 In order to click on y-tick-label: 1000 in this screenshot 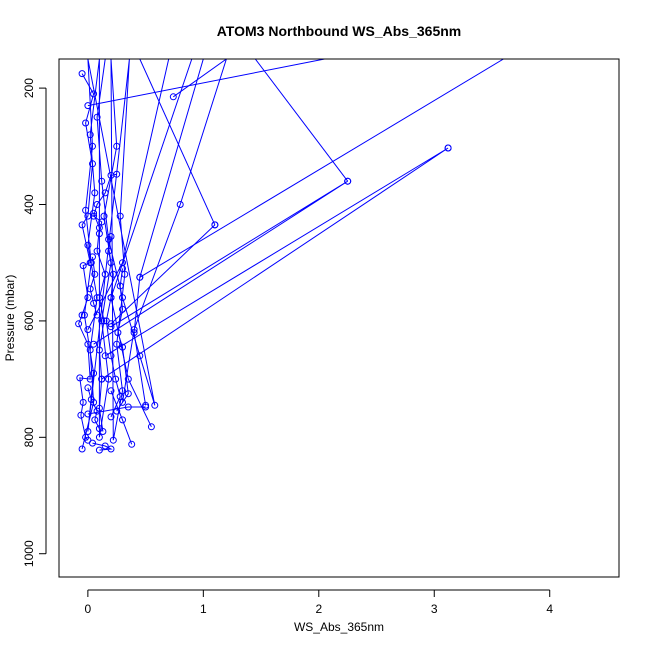, I will do `click(29, 553)`.